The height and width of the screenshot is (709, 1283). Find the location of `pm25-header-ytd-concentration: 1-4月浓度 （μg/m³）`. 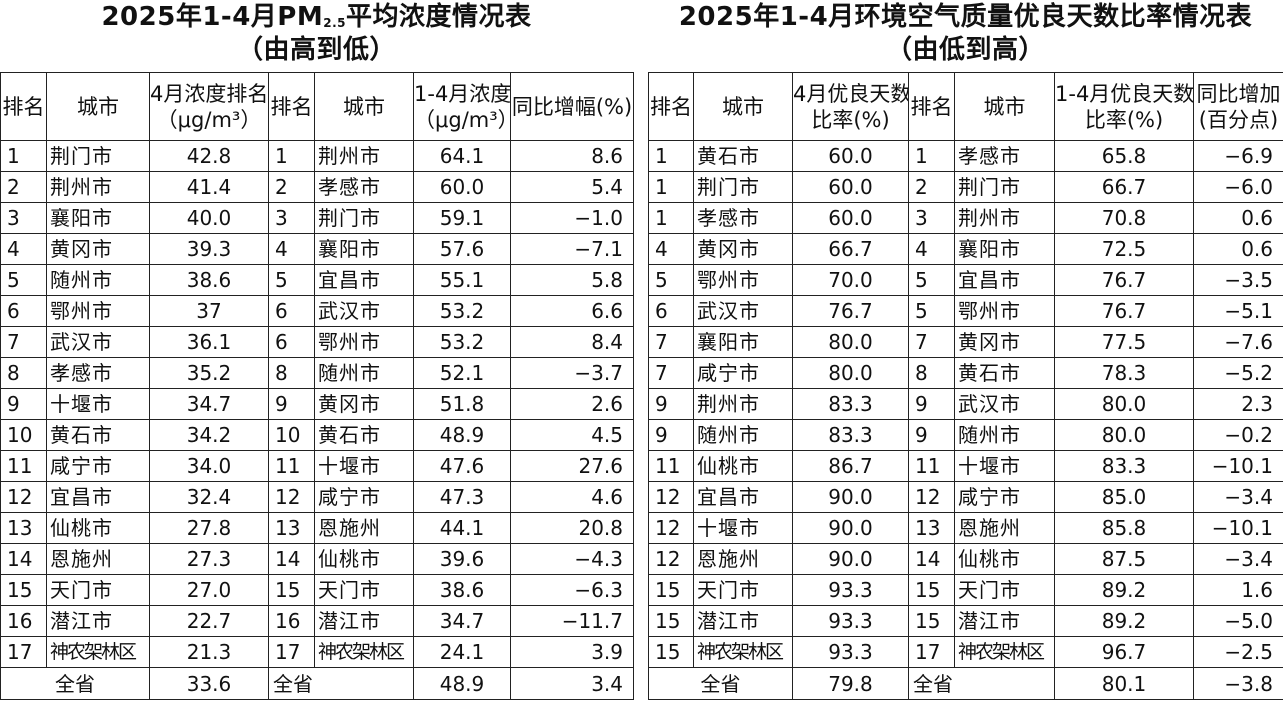

pm25-header-ytd-concentration: 1-4月浓度 （μg/m³） is located at coordinates (462, 106).